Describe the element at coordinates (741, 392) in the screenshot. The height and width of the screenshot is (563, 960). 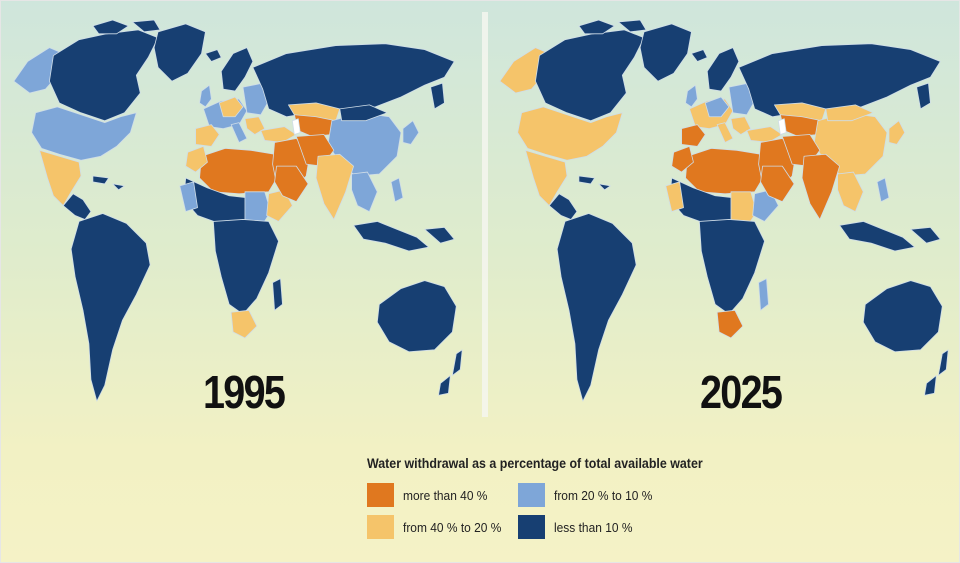
I see `year-label-2025: 2025` at that location.